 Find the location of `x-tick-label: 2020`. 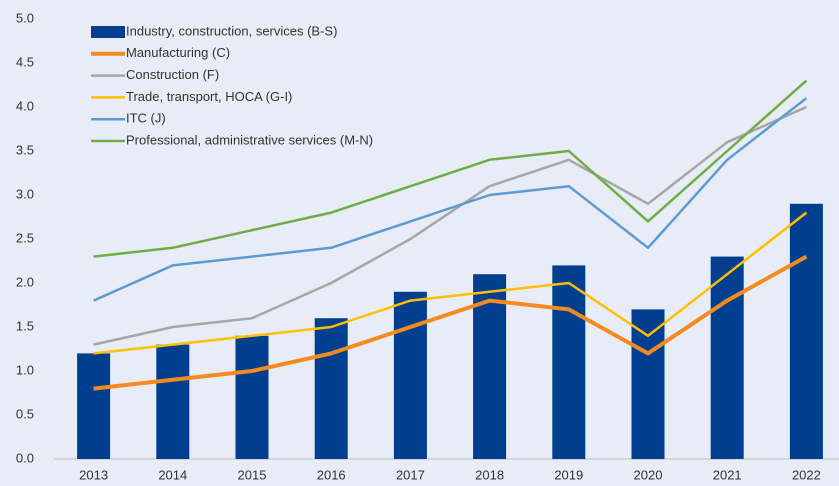

x-tick-label: 2020 is located at coordinates (648, 474).